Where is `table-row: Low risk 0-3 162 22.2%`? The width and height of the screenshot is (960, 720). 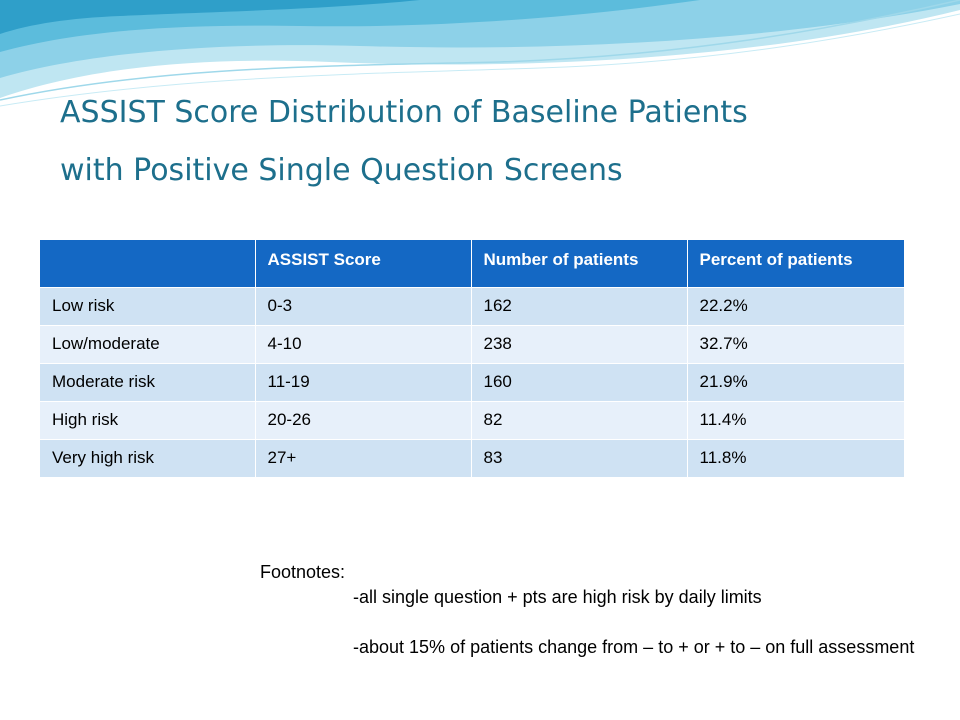
table-row: Low risk 0-3 162 22.2% is located at coordinates (472, 305).